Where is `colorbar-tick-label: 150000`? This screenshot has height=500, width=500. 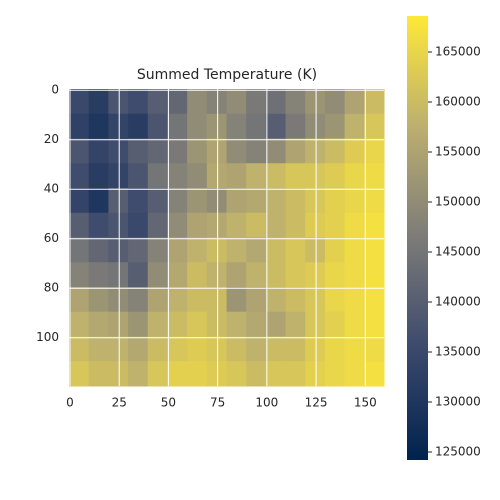
colorbar-tick-label: 150000 is located at coordinates (458, 202).